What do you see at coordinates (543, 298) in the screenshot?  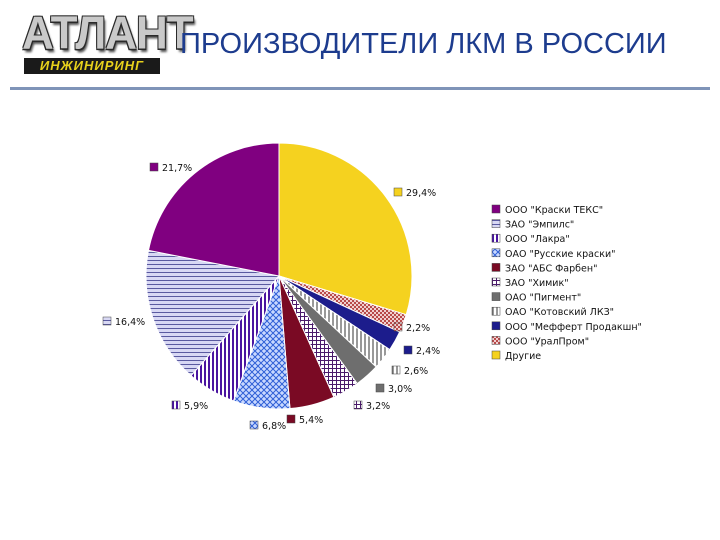 I see `legend-item-оао-пигмент: ОАО "Пигмент"` at bounding box center [543, 298].